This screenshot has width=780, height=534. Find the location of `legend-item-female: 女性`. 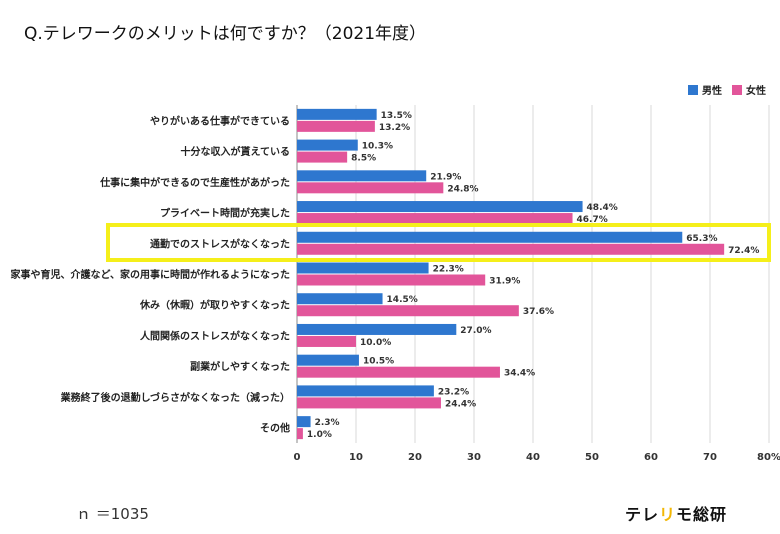

legend-item-female: 女性 is located at coordinates (749, 89).